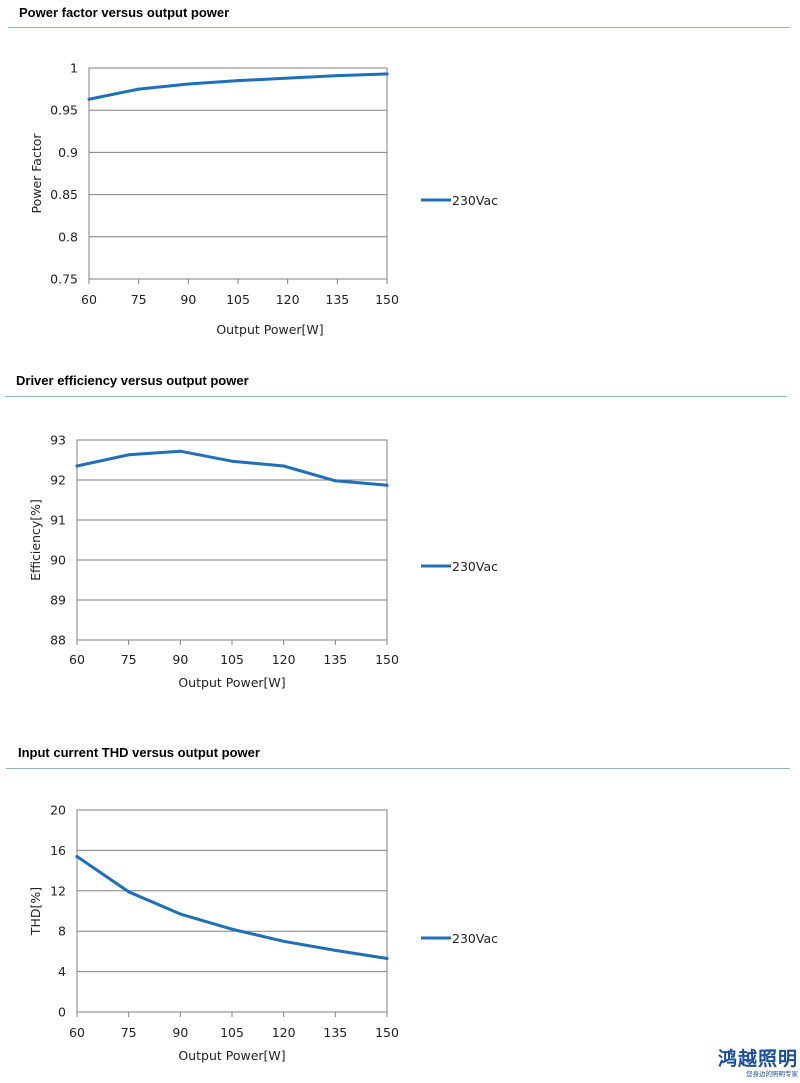 This screenshot has width=800, height=1083. Describe the element at coordinates (58, 810) in the screenshot. I see `y-tick-label: 20` at that location.